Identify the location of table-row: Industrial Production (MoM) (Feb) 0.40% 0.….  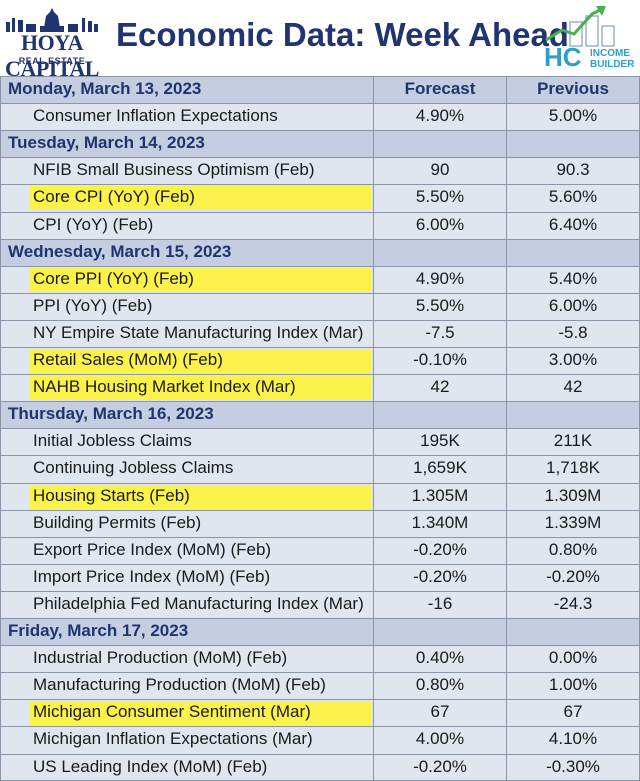
(320, 659).